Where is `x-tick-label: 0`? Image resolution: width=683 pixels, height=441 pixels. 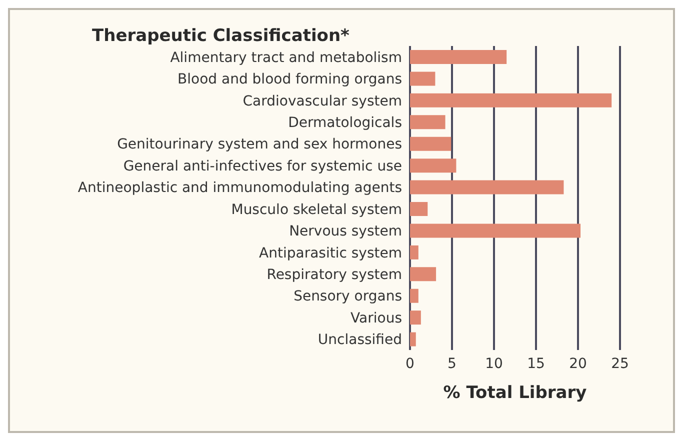 x-tick-label: 0 is located at coordinates (410, 364).